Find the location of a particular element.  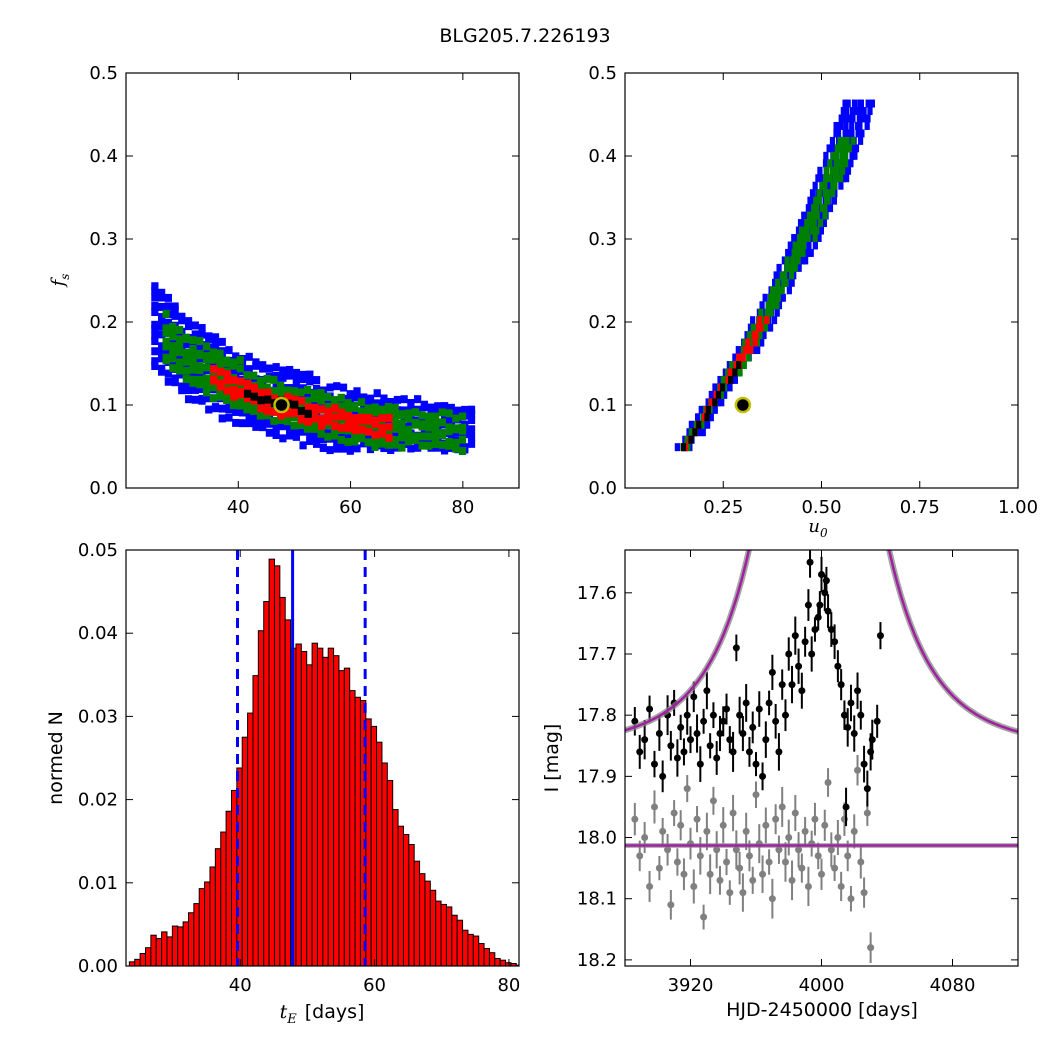

x-tick-label: 80 is located at coordinates (462, 507).